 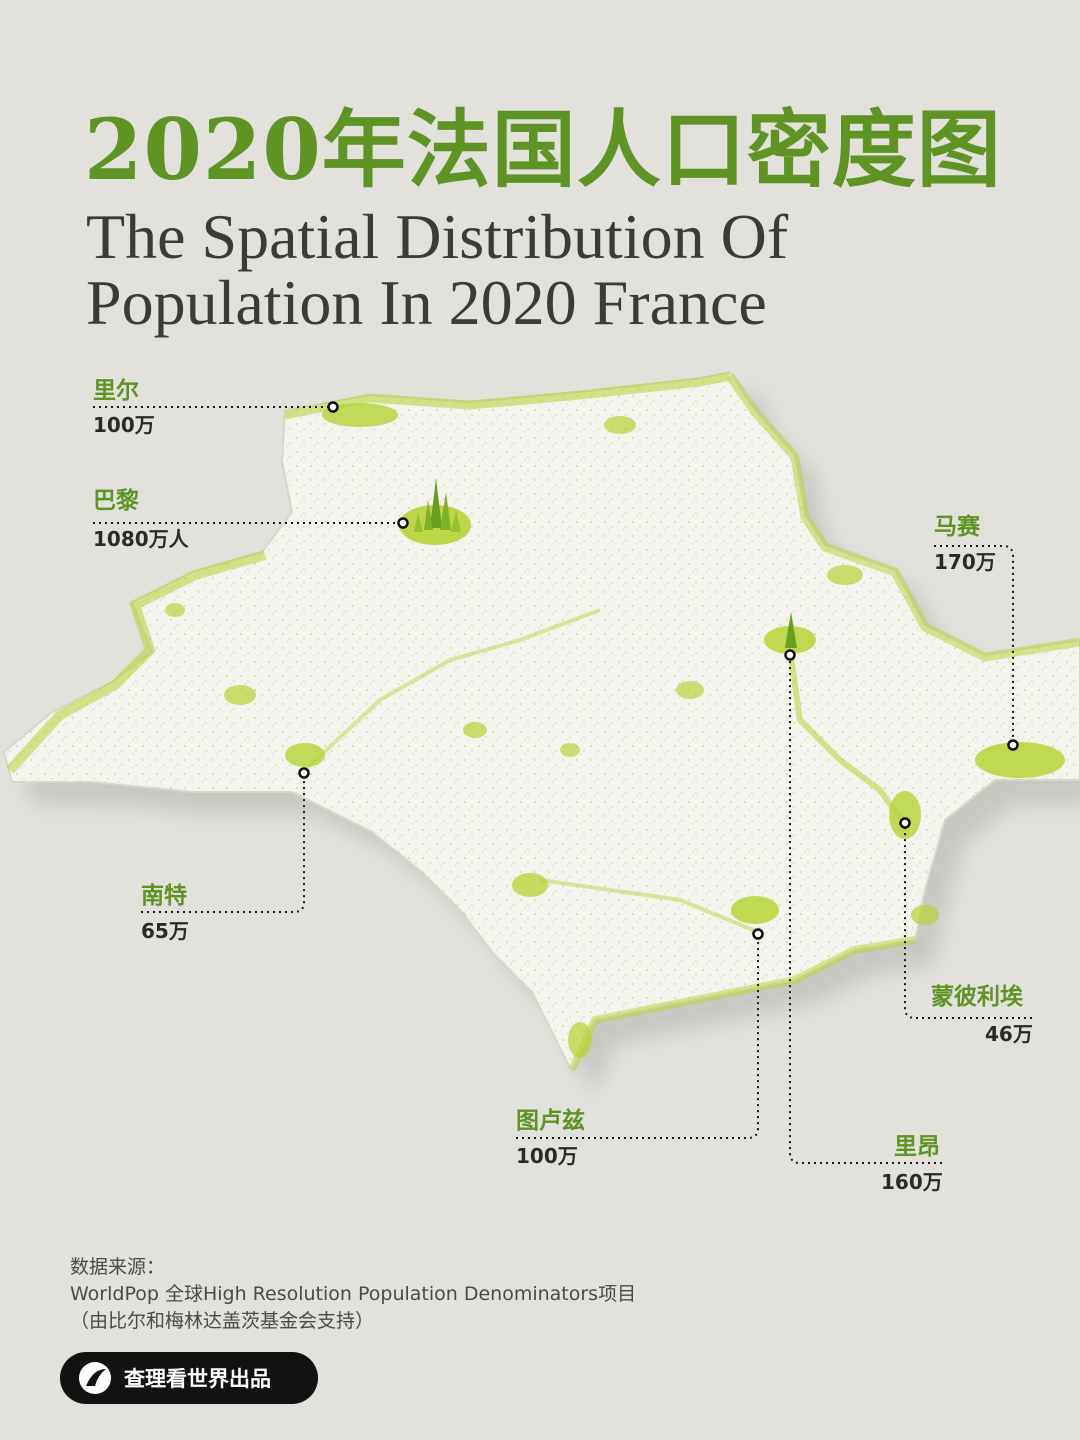 What do you see at coordinates (543, 149) in the screenshot?
I see `title-chinese: 2020年法国人口密度图` at bounding box center [543, 149].